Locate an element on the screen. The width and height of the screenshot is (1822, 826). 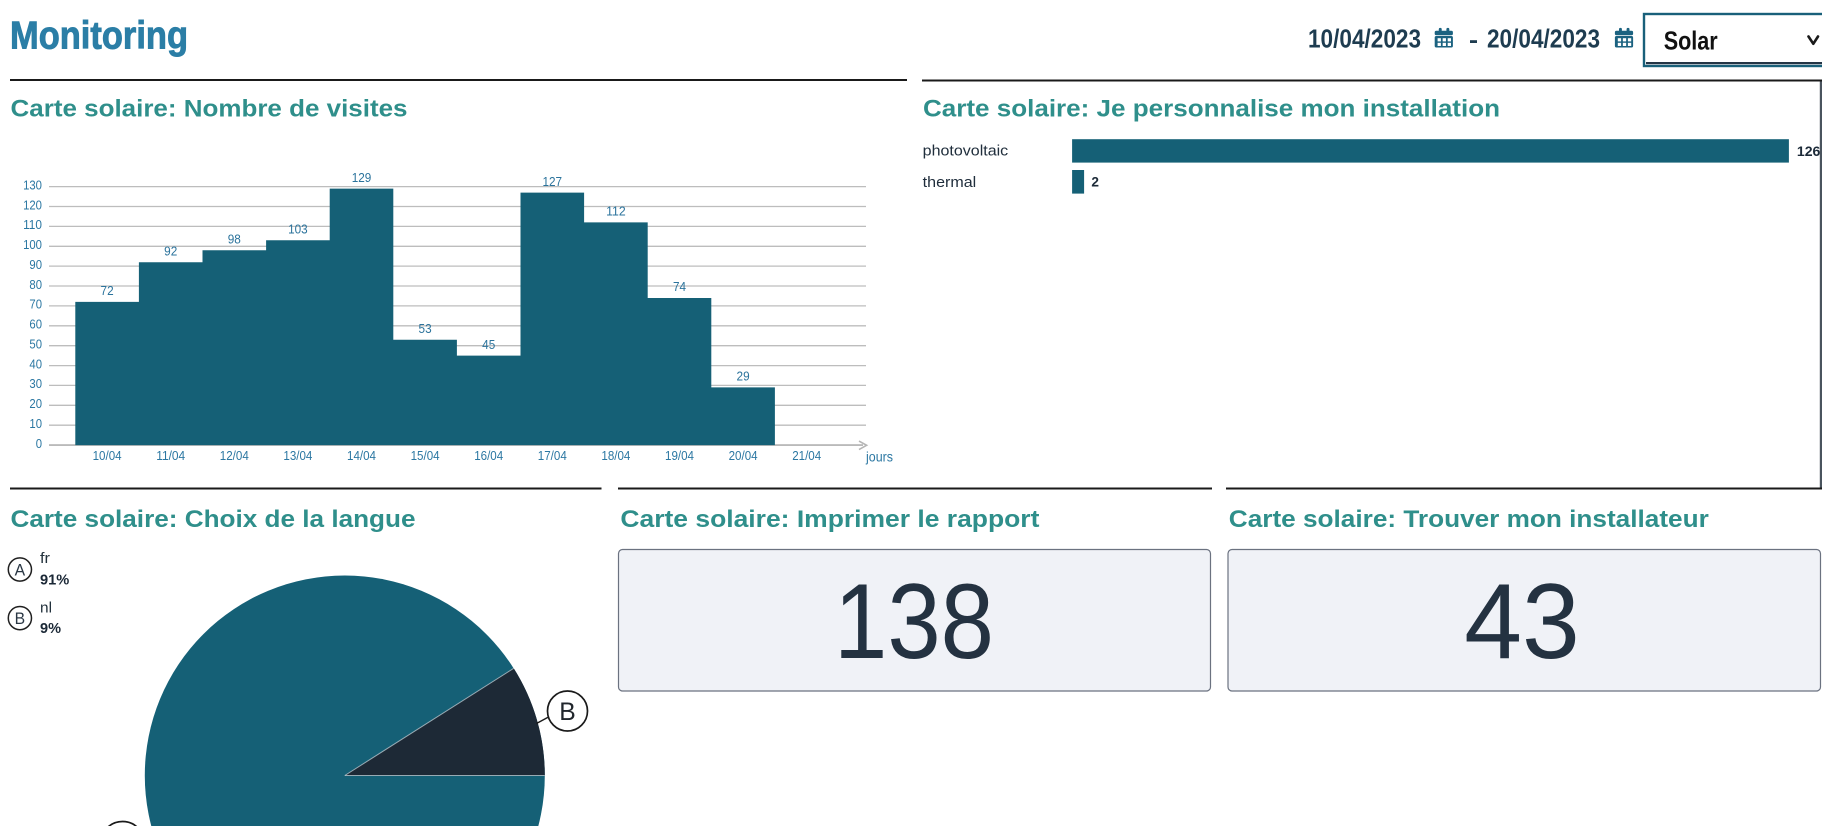
svg-text: 80 is located at coordinates (35, 284).